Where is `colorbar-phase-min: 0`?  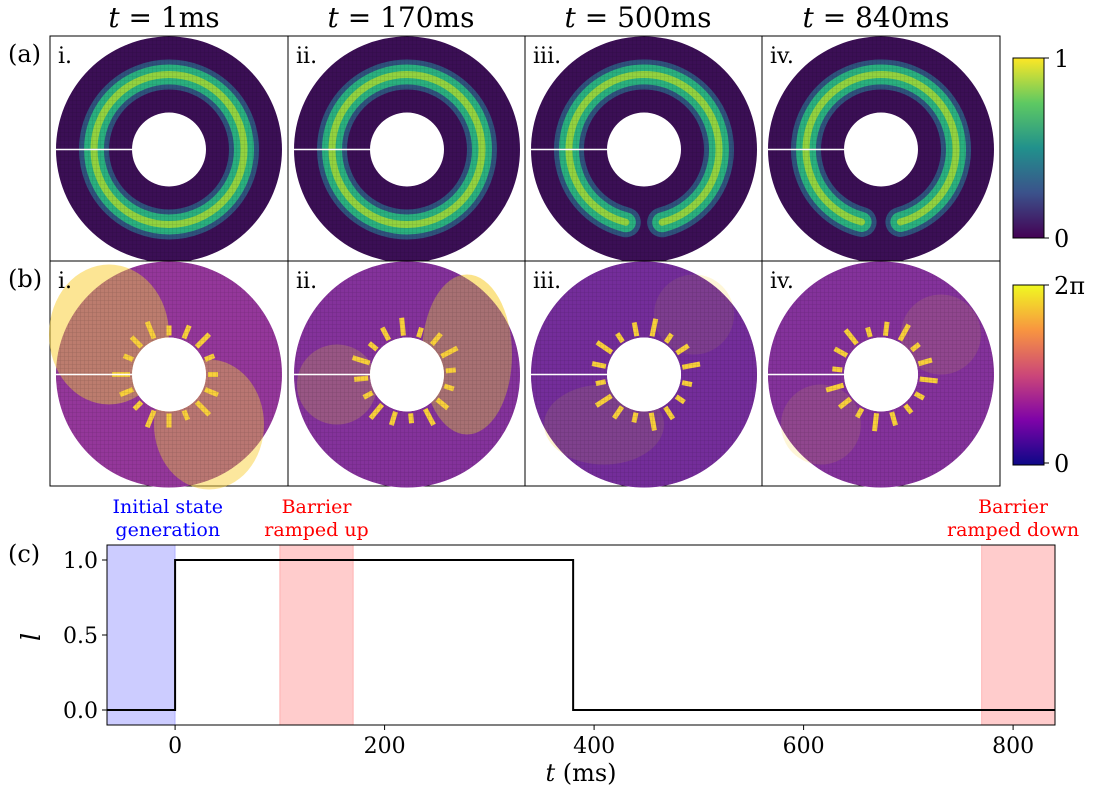 colorbar-phase-min: 0 is located at coordinates (1061, 464).